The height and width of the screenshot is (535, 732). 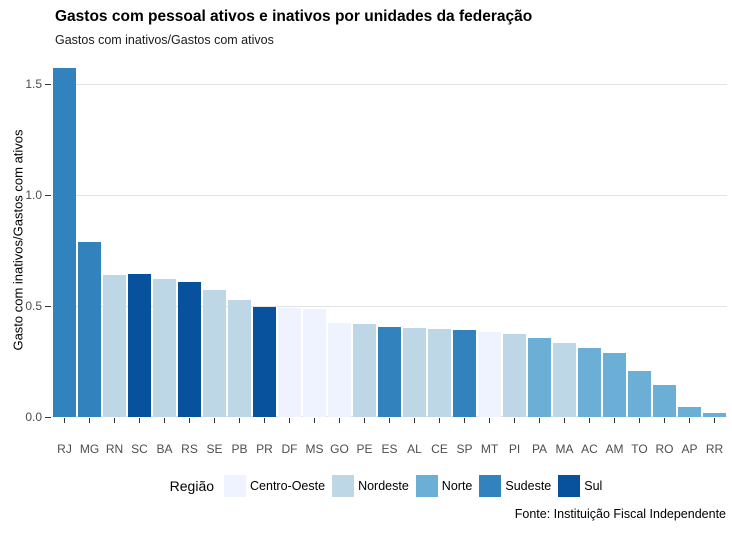 I want to click on bar-slot-SP, so click(x=464, y=239).